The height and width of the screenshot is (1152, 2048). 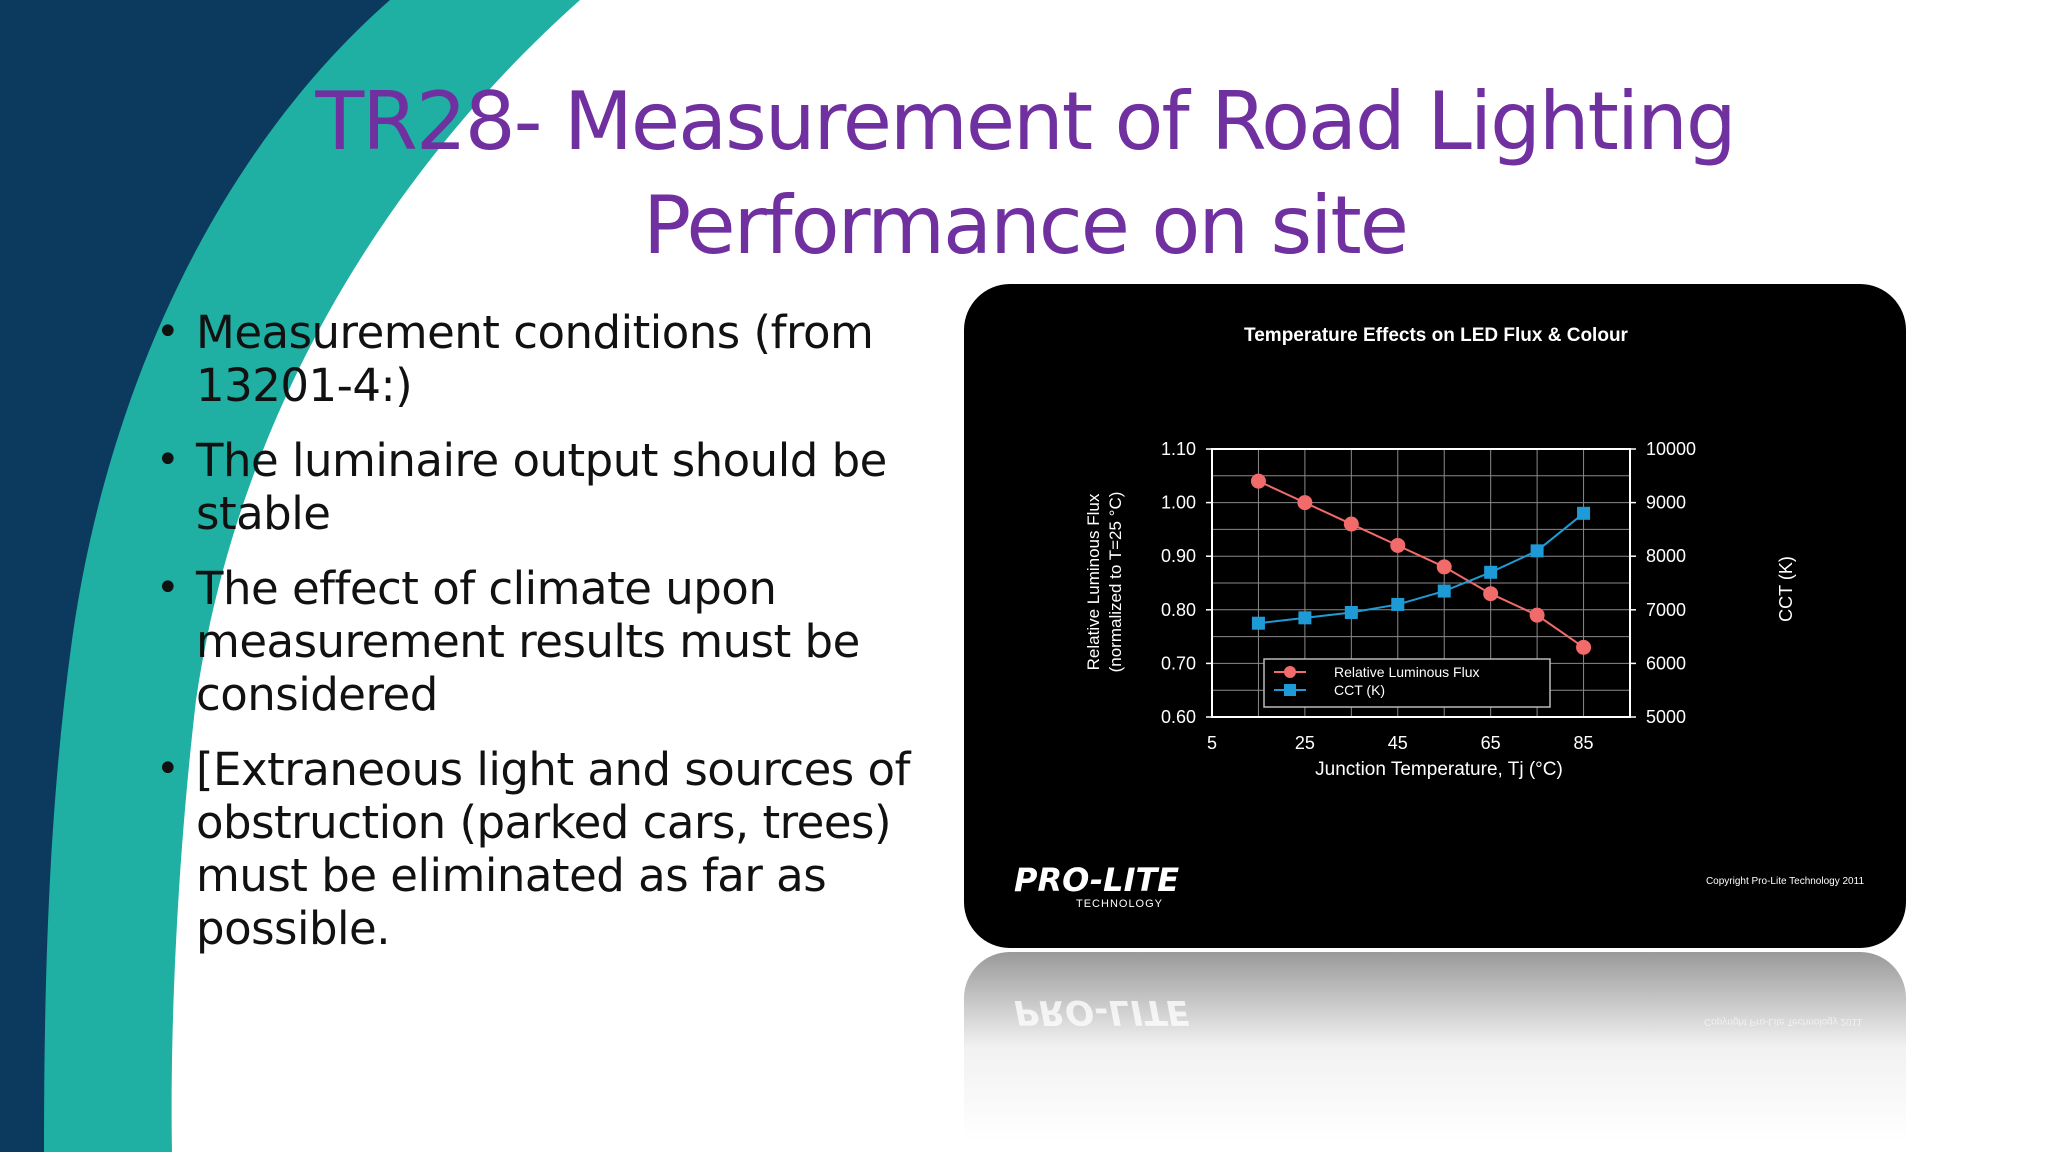 I want to click on bullet-item: Measurement conditions (from 13201-4:), so click(x=550, y=359).